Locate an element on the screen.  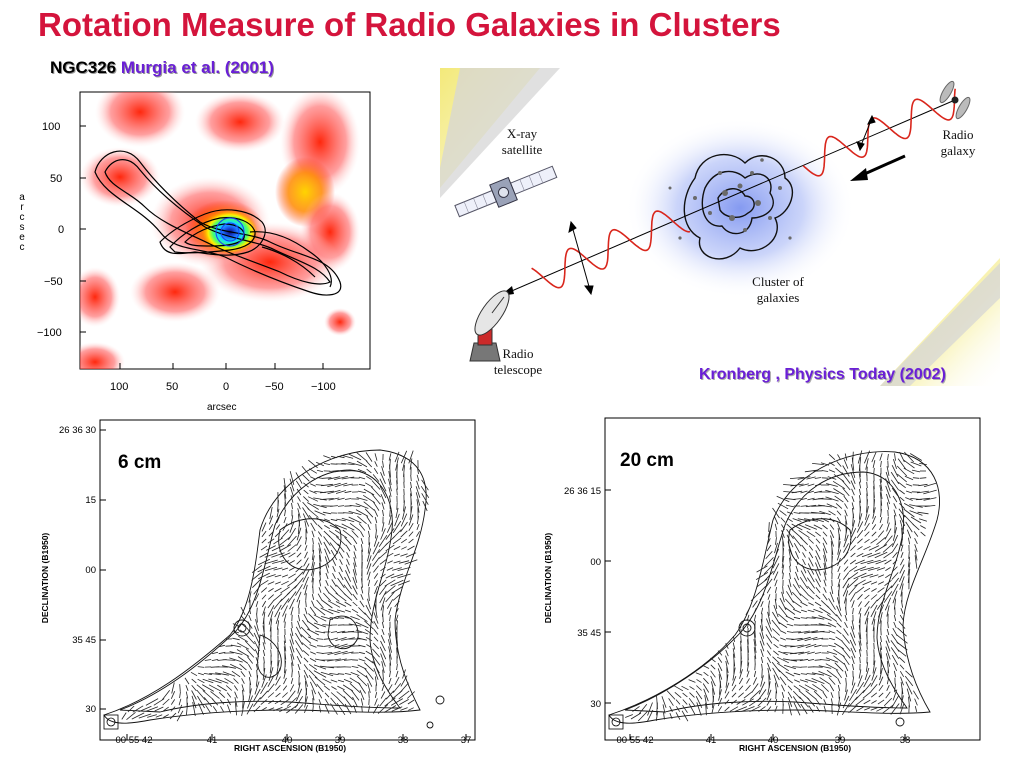
radio-telescope-icon is located at coordinates (489, 326).